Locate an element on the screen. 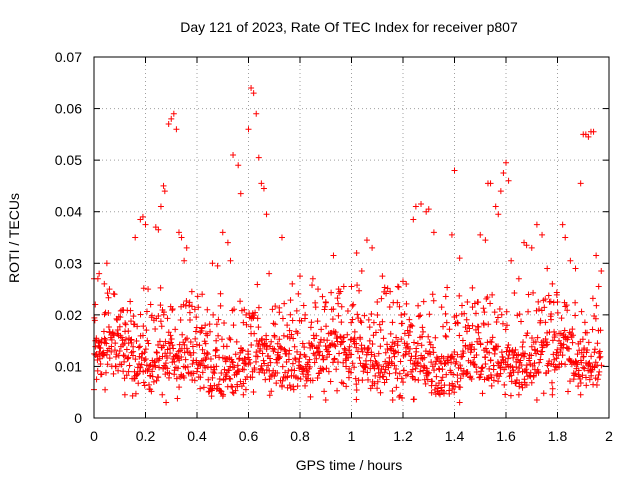  x-tick-label: 0.4 is located at coordinates (197, 436).